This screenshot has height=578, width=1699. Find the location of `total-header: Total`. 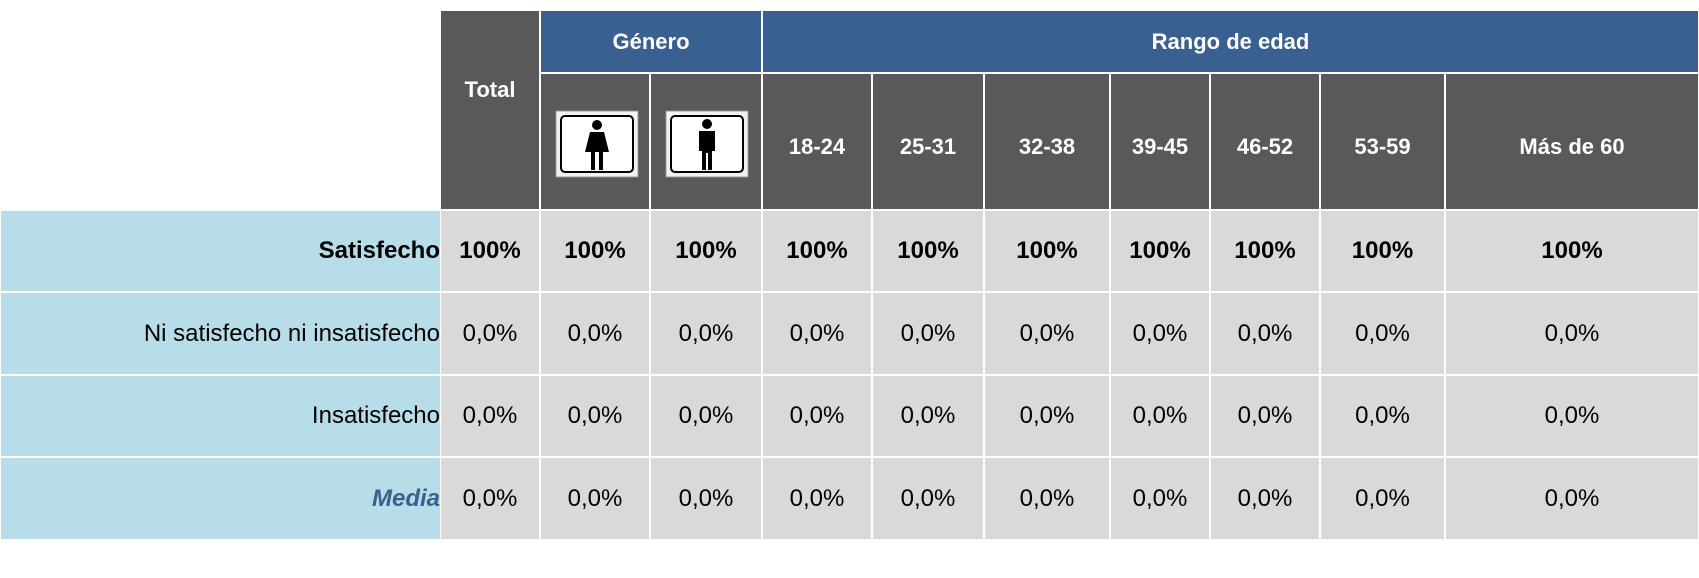

total-header: Total is located at coordinates (490, 110).